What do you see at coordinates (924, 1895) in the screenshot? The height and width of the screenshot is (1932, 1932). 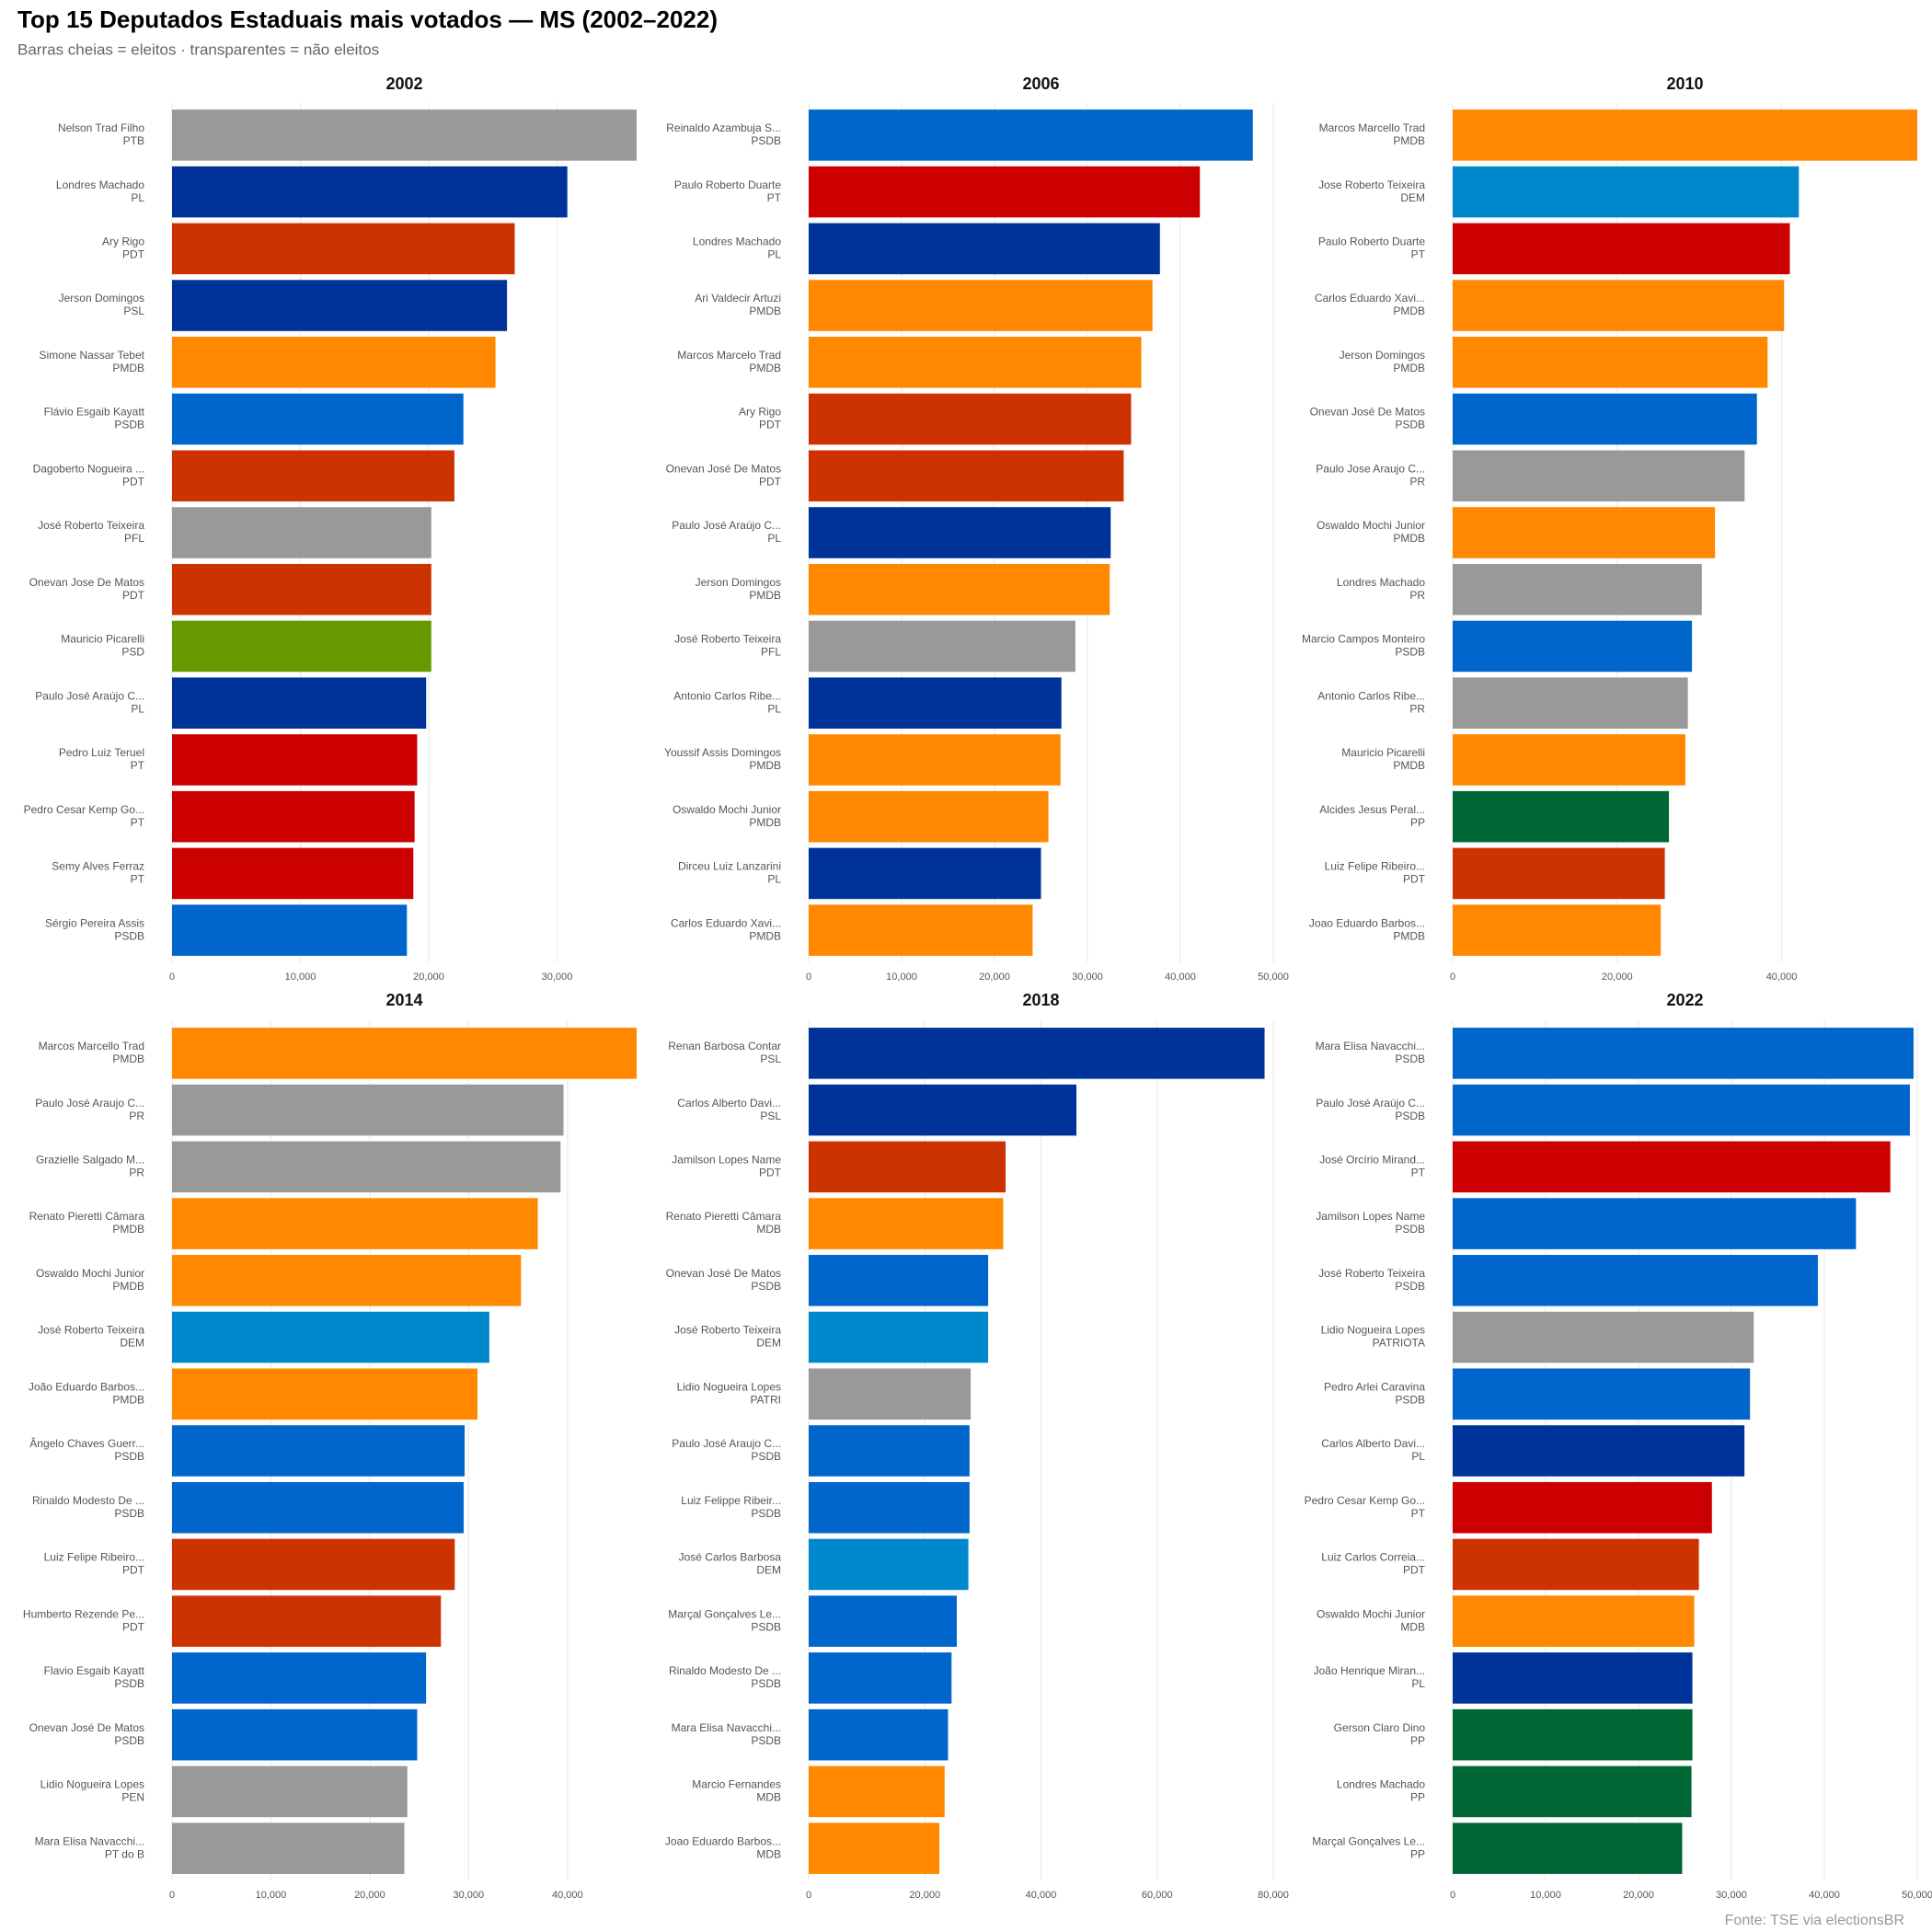 I see `x-tick-label: 20,000` at bounding box center [924, 1895].